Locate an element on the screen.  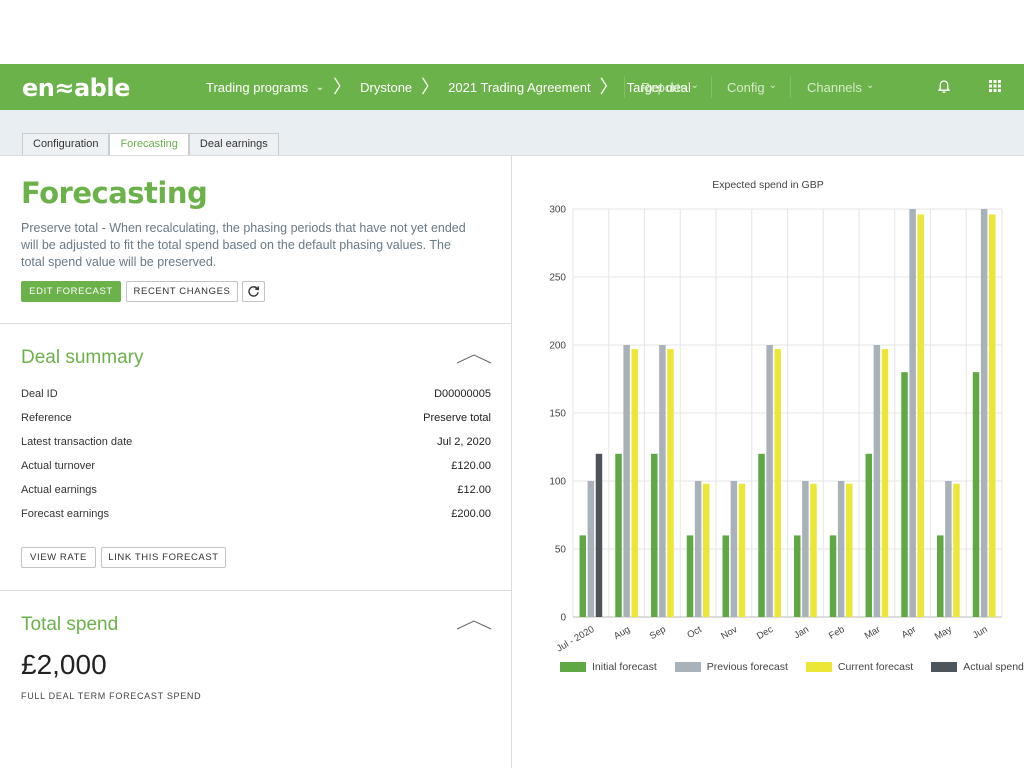
x-tick-label: Jul - 2020 is located at coordinates (576, 639).